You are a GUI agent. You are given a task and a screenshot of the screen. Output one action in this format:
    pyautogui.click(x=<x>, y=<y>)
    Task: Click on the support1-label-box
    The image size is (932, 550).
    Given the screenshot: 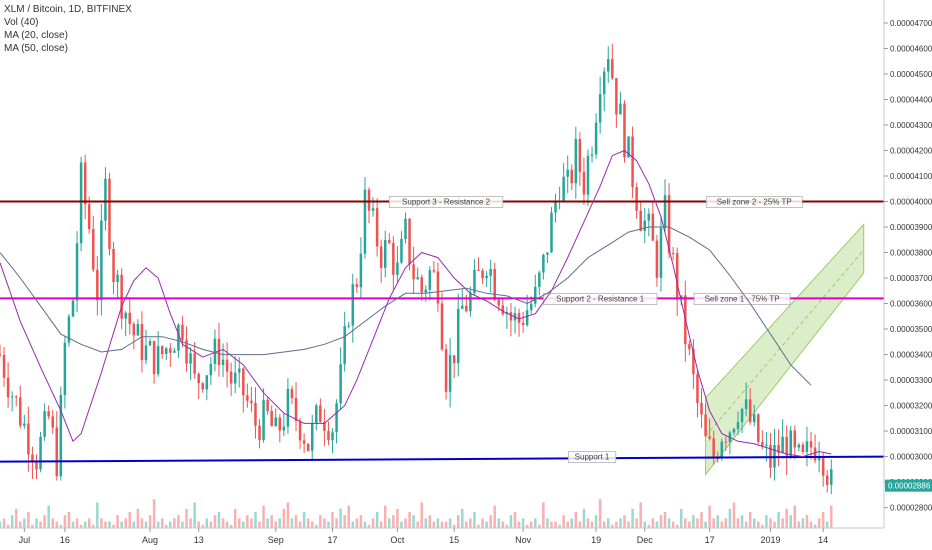 What is the action you would take?
    pyautogui.click(x=592, y=457)
    